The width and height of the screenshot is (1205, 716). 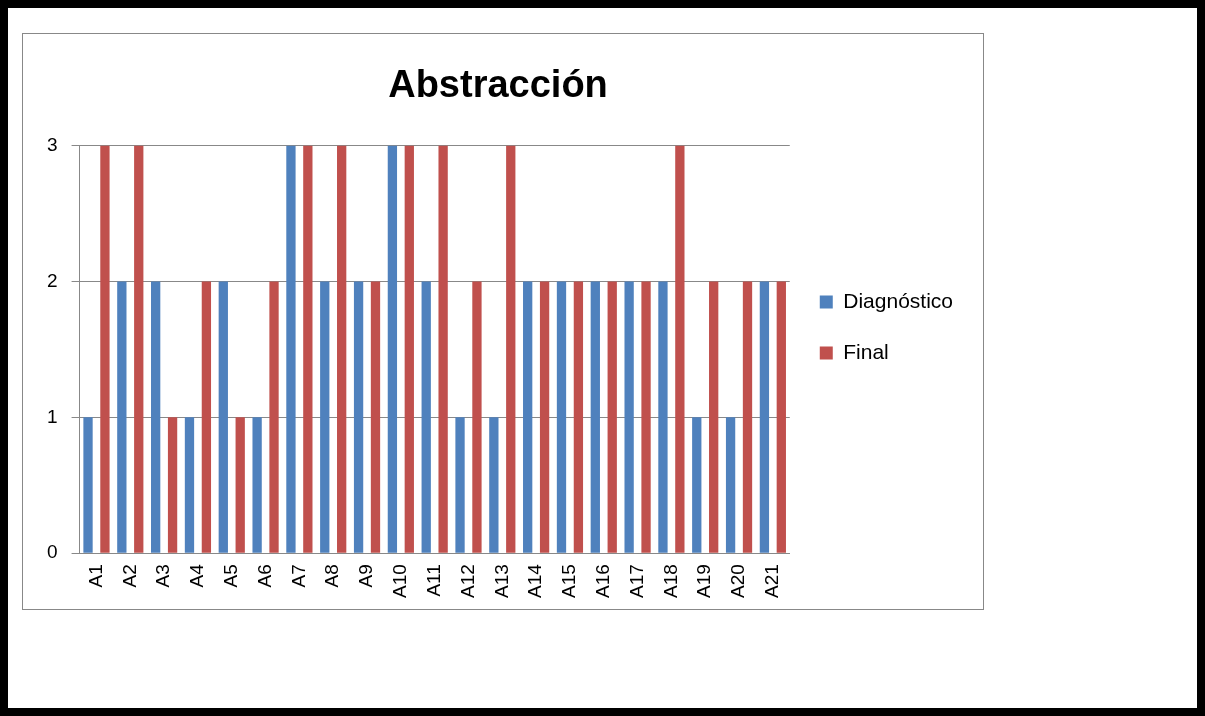 What do you see at coordinates (332, 576) in the screenshot?
I see `x-tick-label: A8` at bounding box center [332, 576].